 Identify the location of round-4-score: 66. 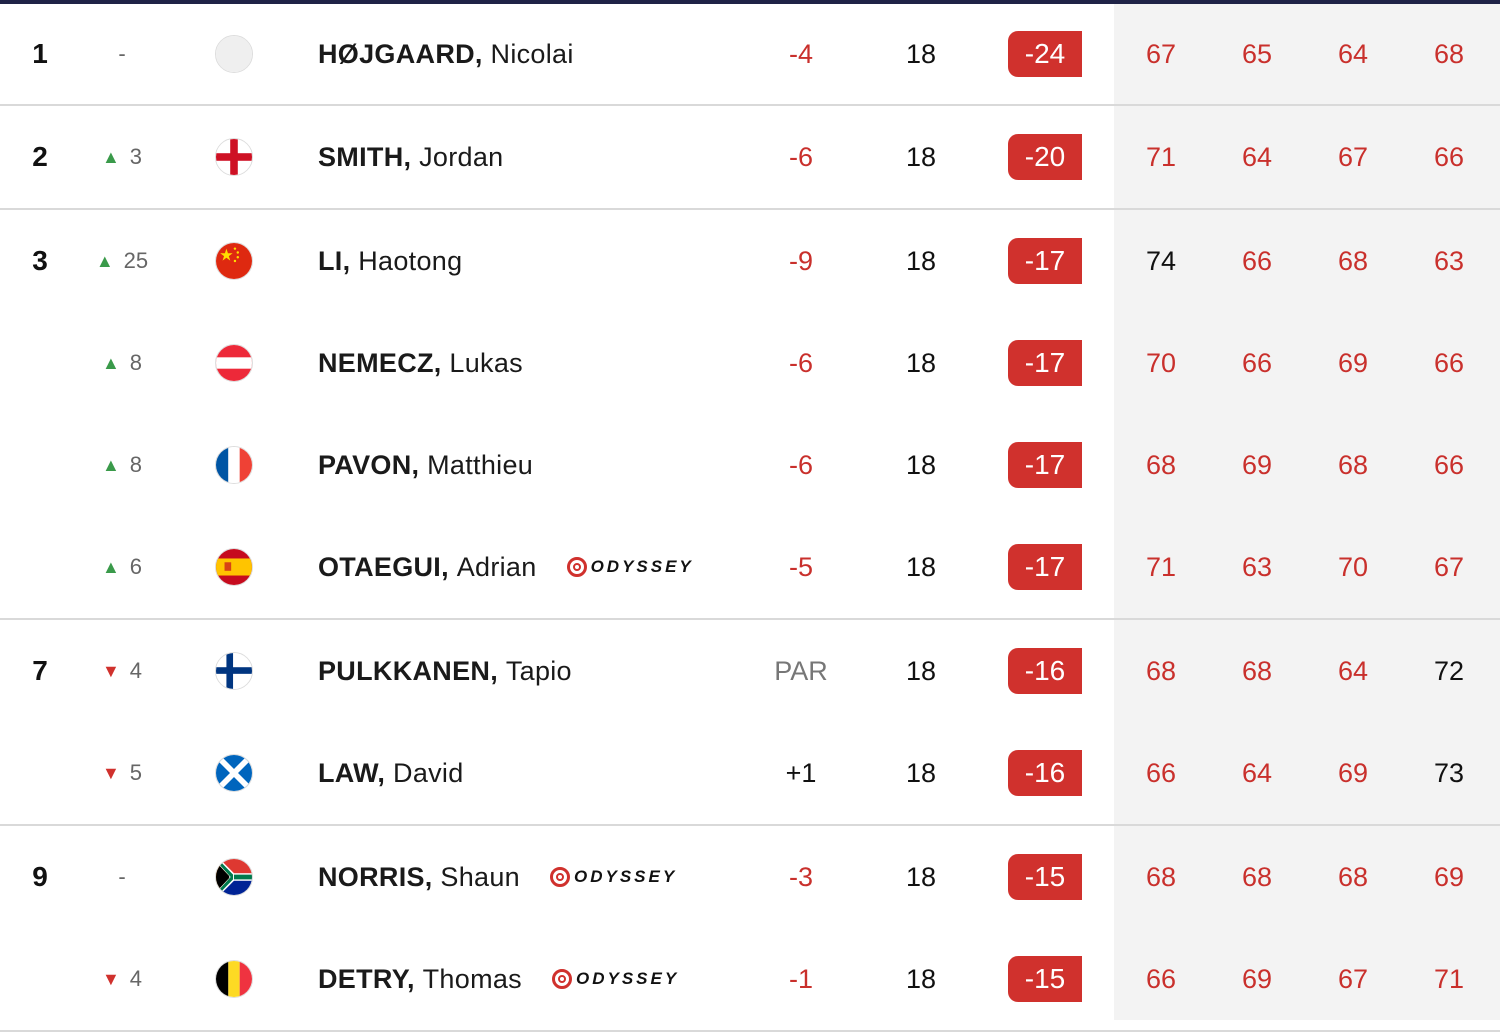
(1449, 156).